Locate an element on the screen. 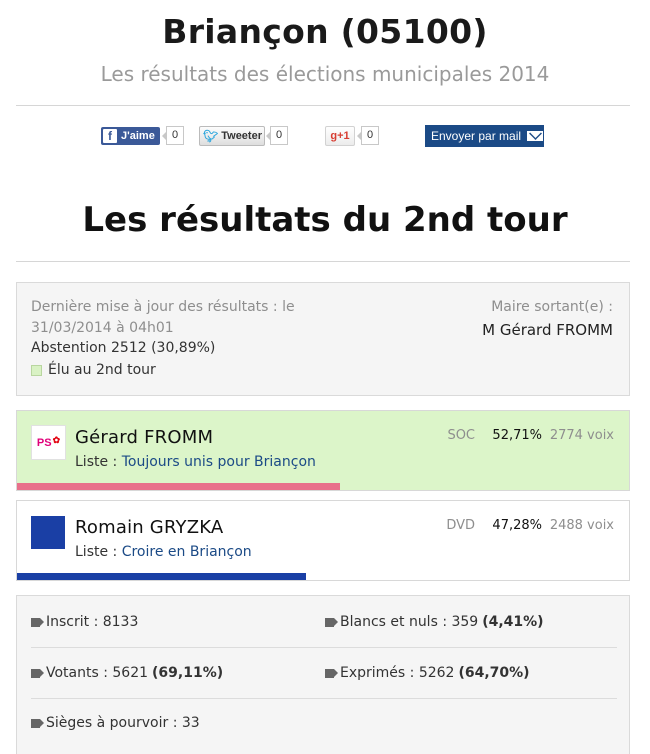  party-logo is located at coordinates (48, 532).